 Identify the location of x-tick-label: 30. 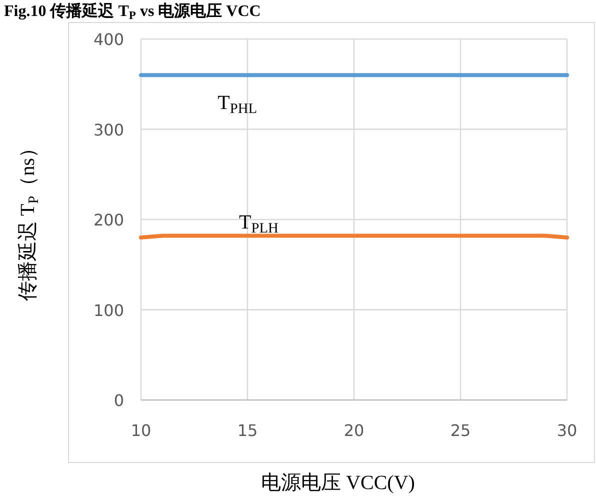
(567, 430).